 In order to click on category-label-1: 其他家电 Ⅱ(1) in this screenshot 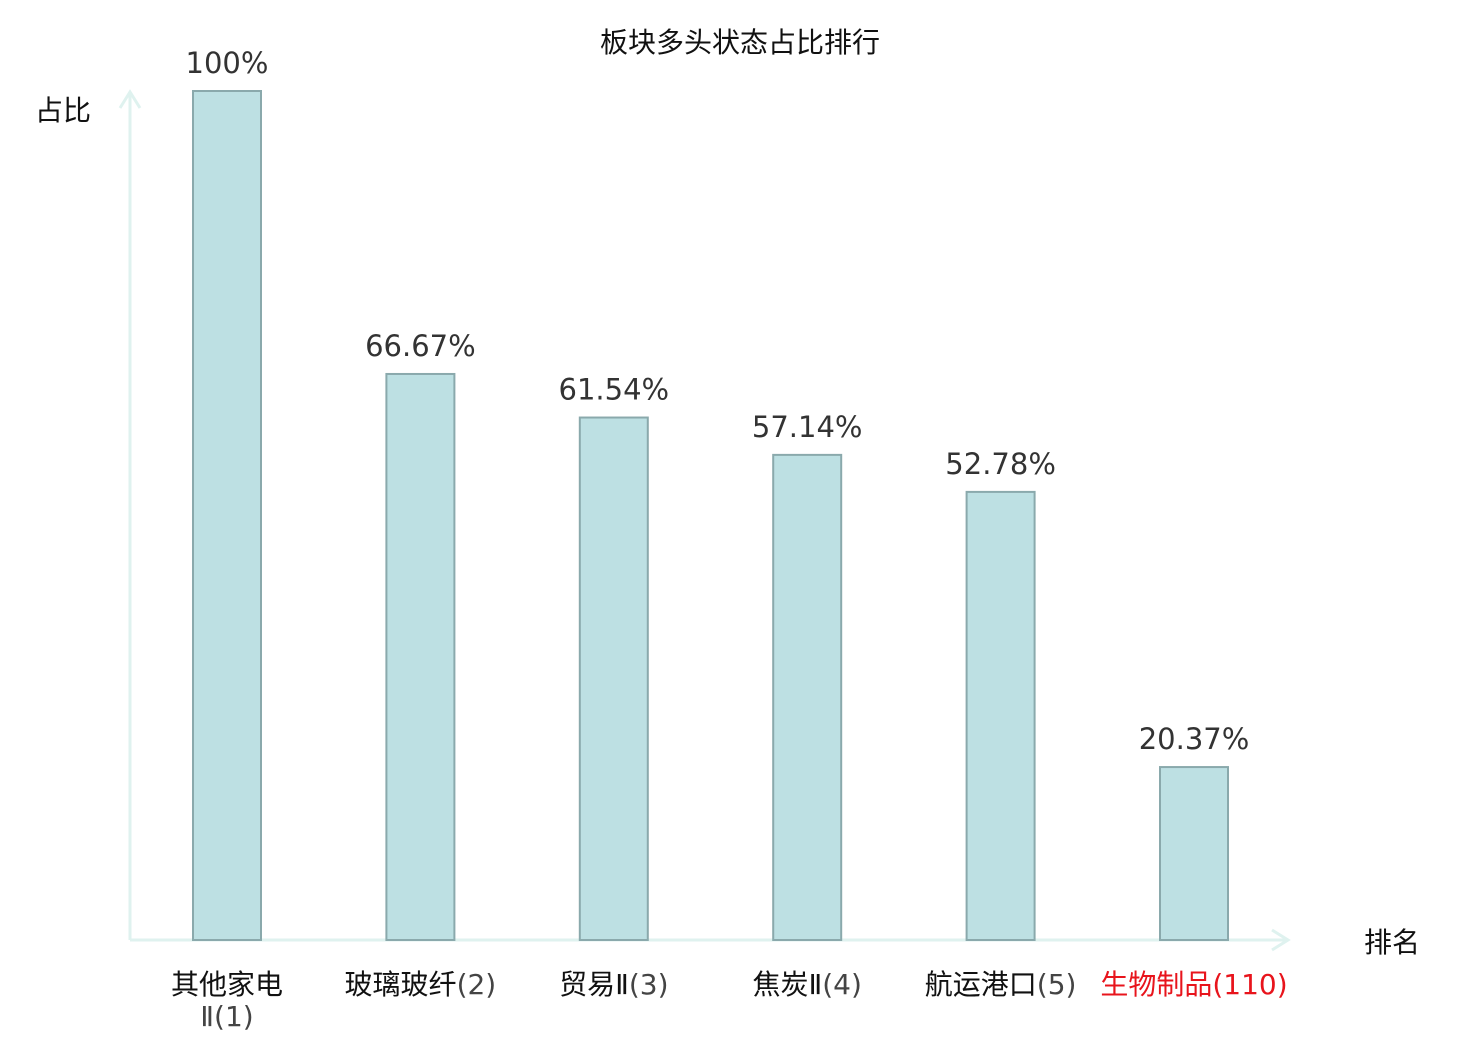, I will do `click(227, 1000)`.